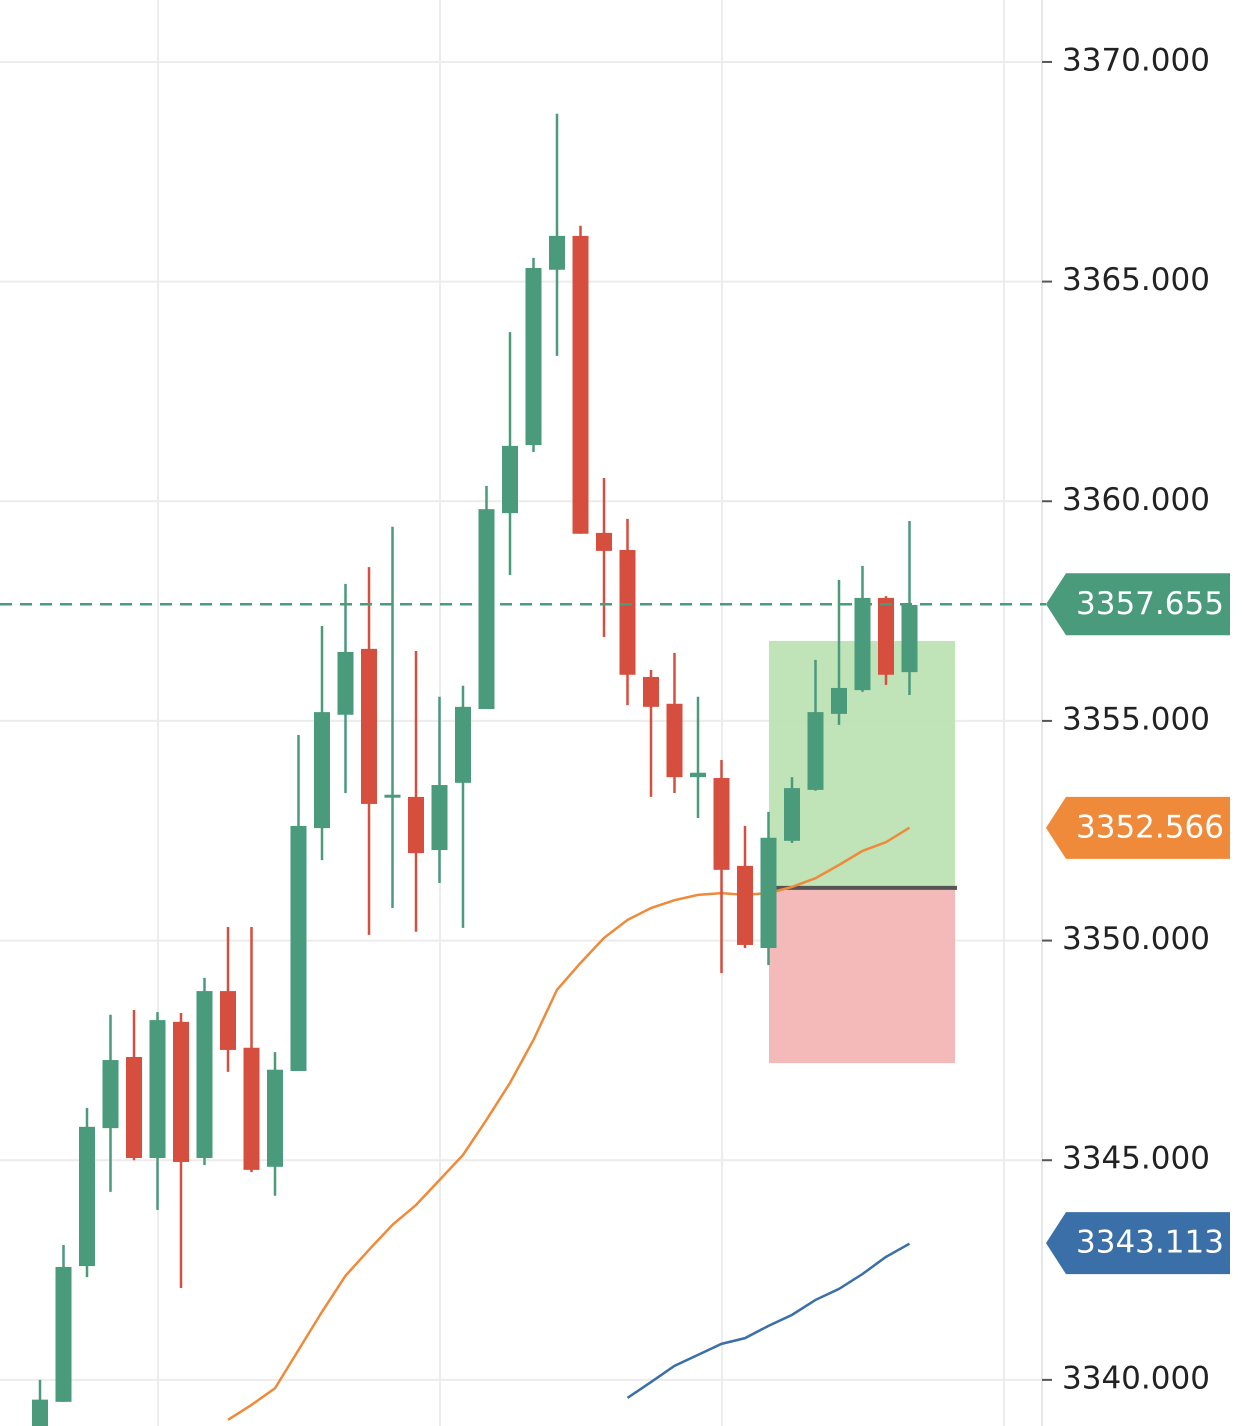 This screenshot has width=1242, height=1426. Describe the element at coordinates (1150, 1243) in the screenshot. I see `price-tag-label: 3343.113` at that location.